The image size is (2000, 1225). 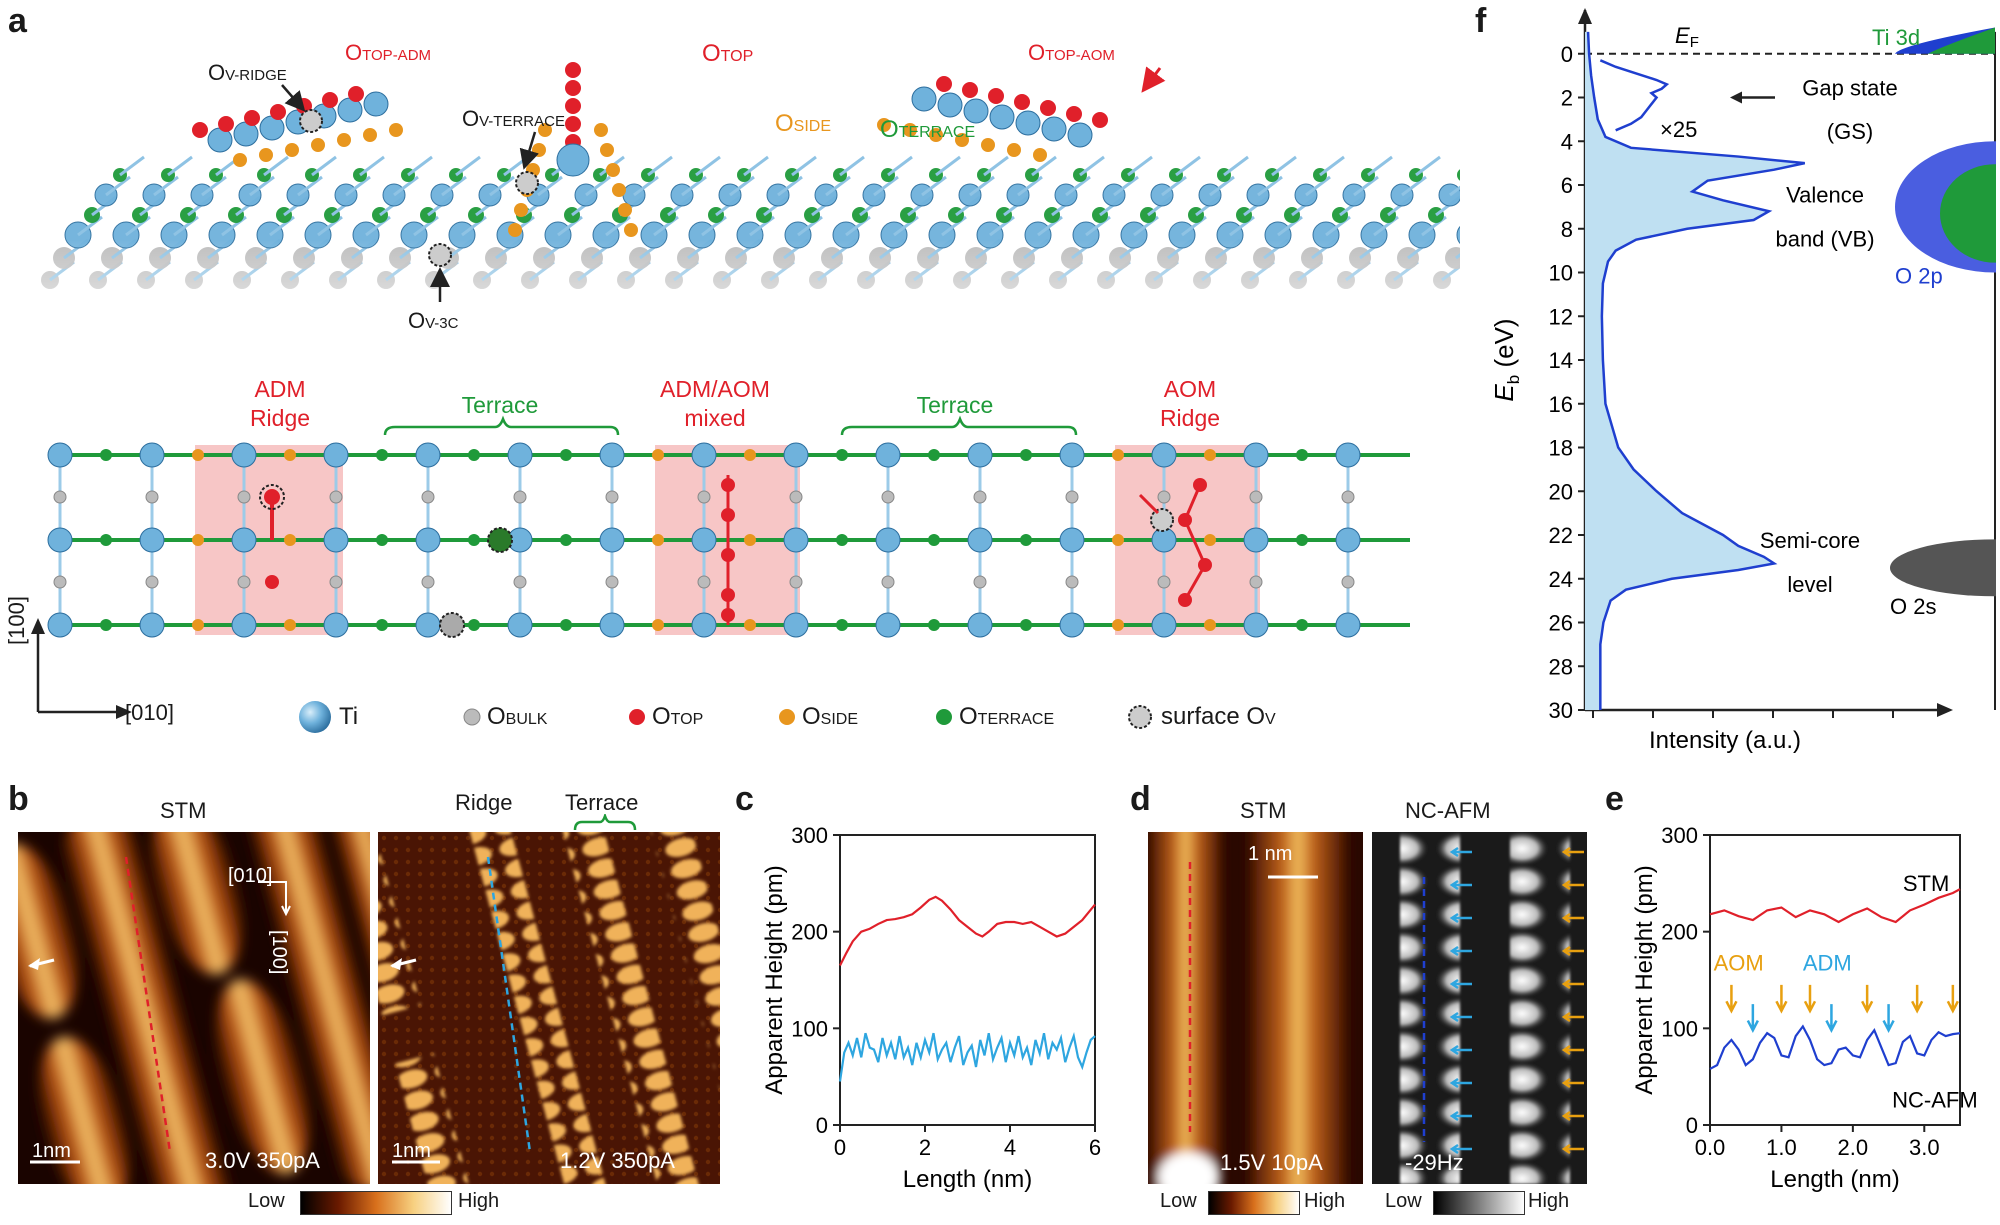 What do you see at coordinates (1970, 213) in the screenshot?
I see `dos-o2p-green` at bounding box center [1970, 213].